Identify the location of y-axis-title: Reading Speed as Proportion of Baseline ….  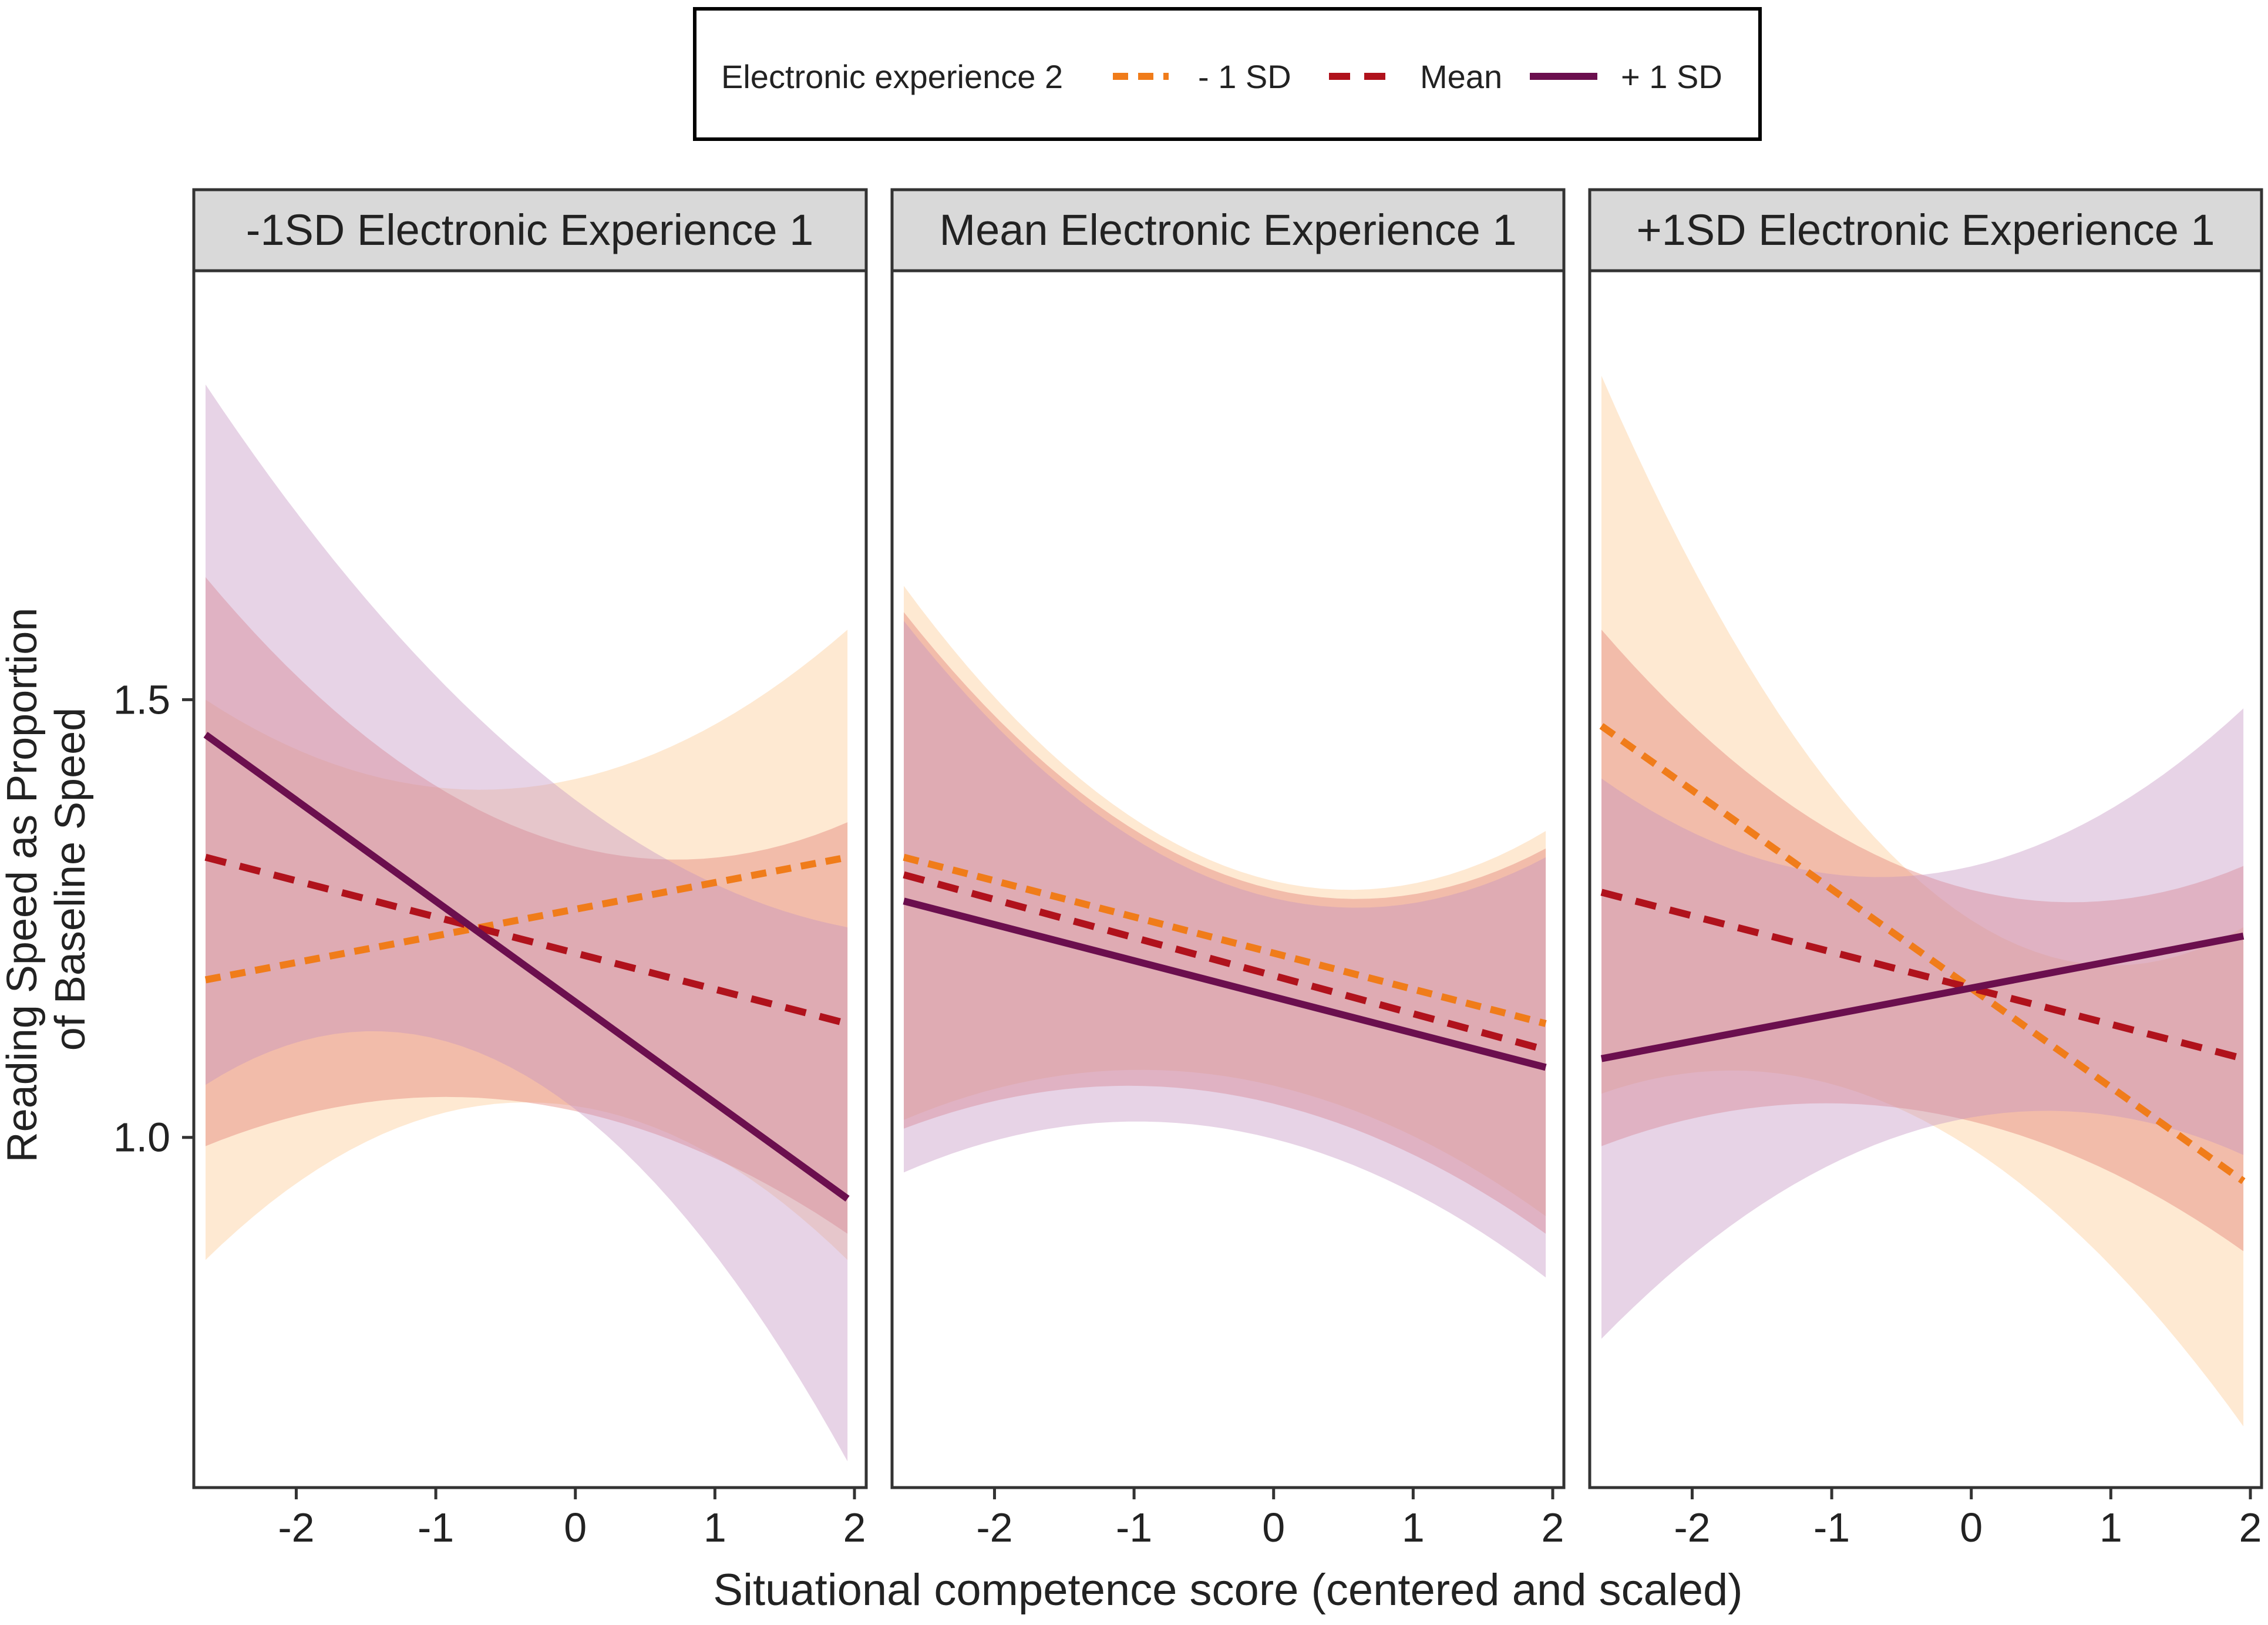
(47, 880).